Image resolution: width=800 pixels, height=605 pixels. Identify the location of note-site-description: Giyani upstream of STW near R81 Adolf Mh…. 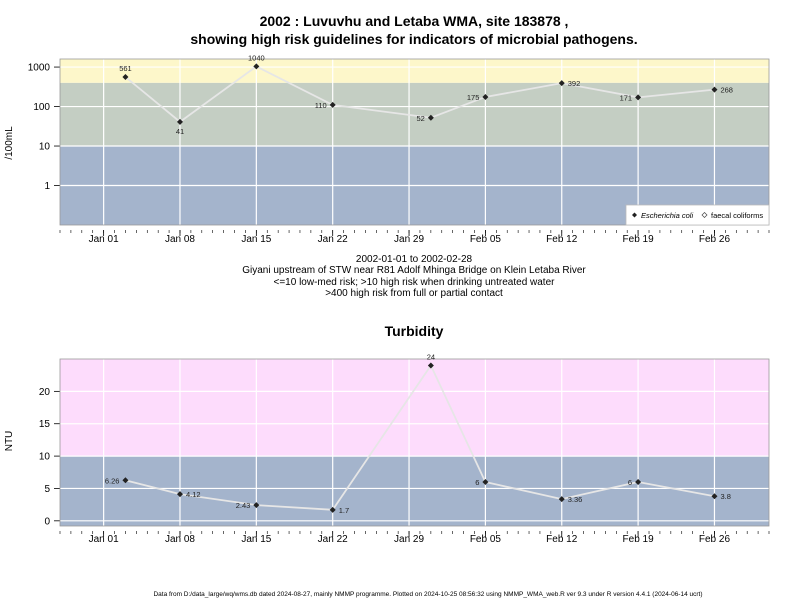
(414, 270).